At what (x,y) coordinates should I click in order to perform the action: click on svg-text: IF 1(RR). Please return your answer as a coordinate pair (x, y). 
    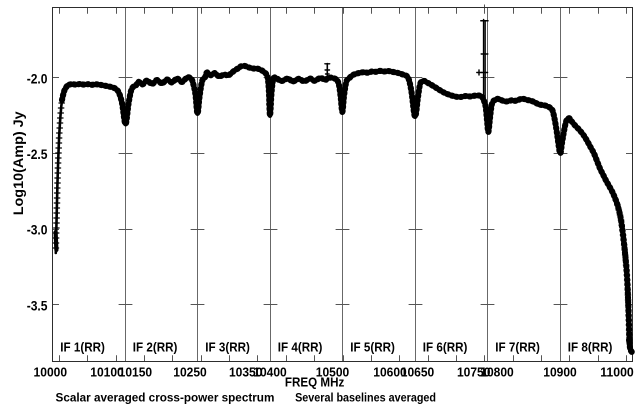
    Looking at the image, I should click on (82, 346).